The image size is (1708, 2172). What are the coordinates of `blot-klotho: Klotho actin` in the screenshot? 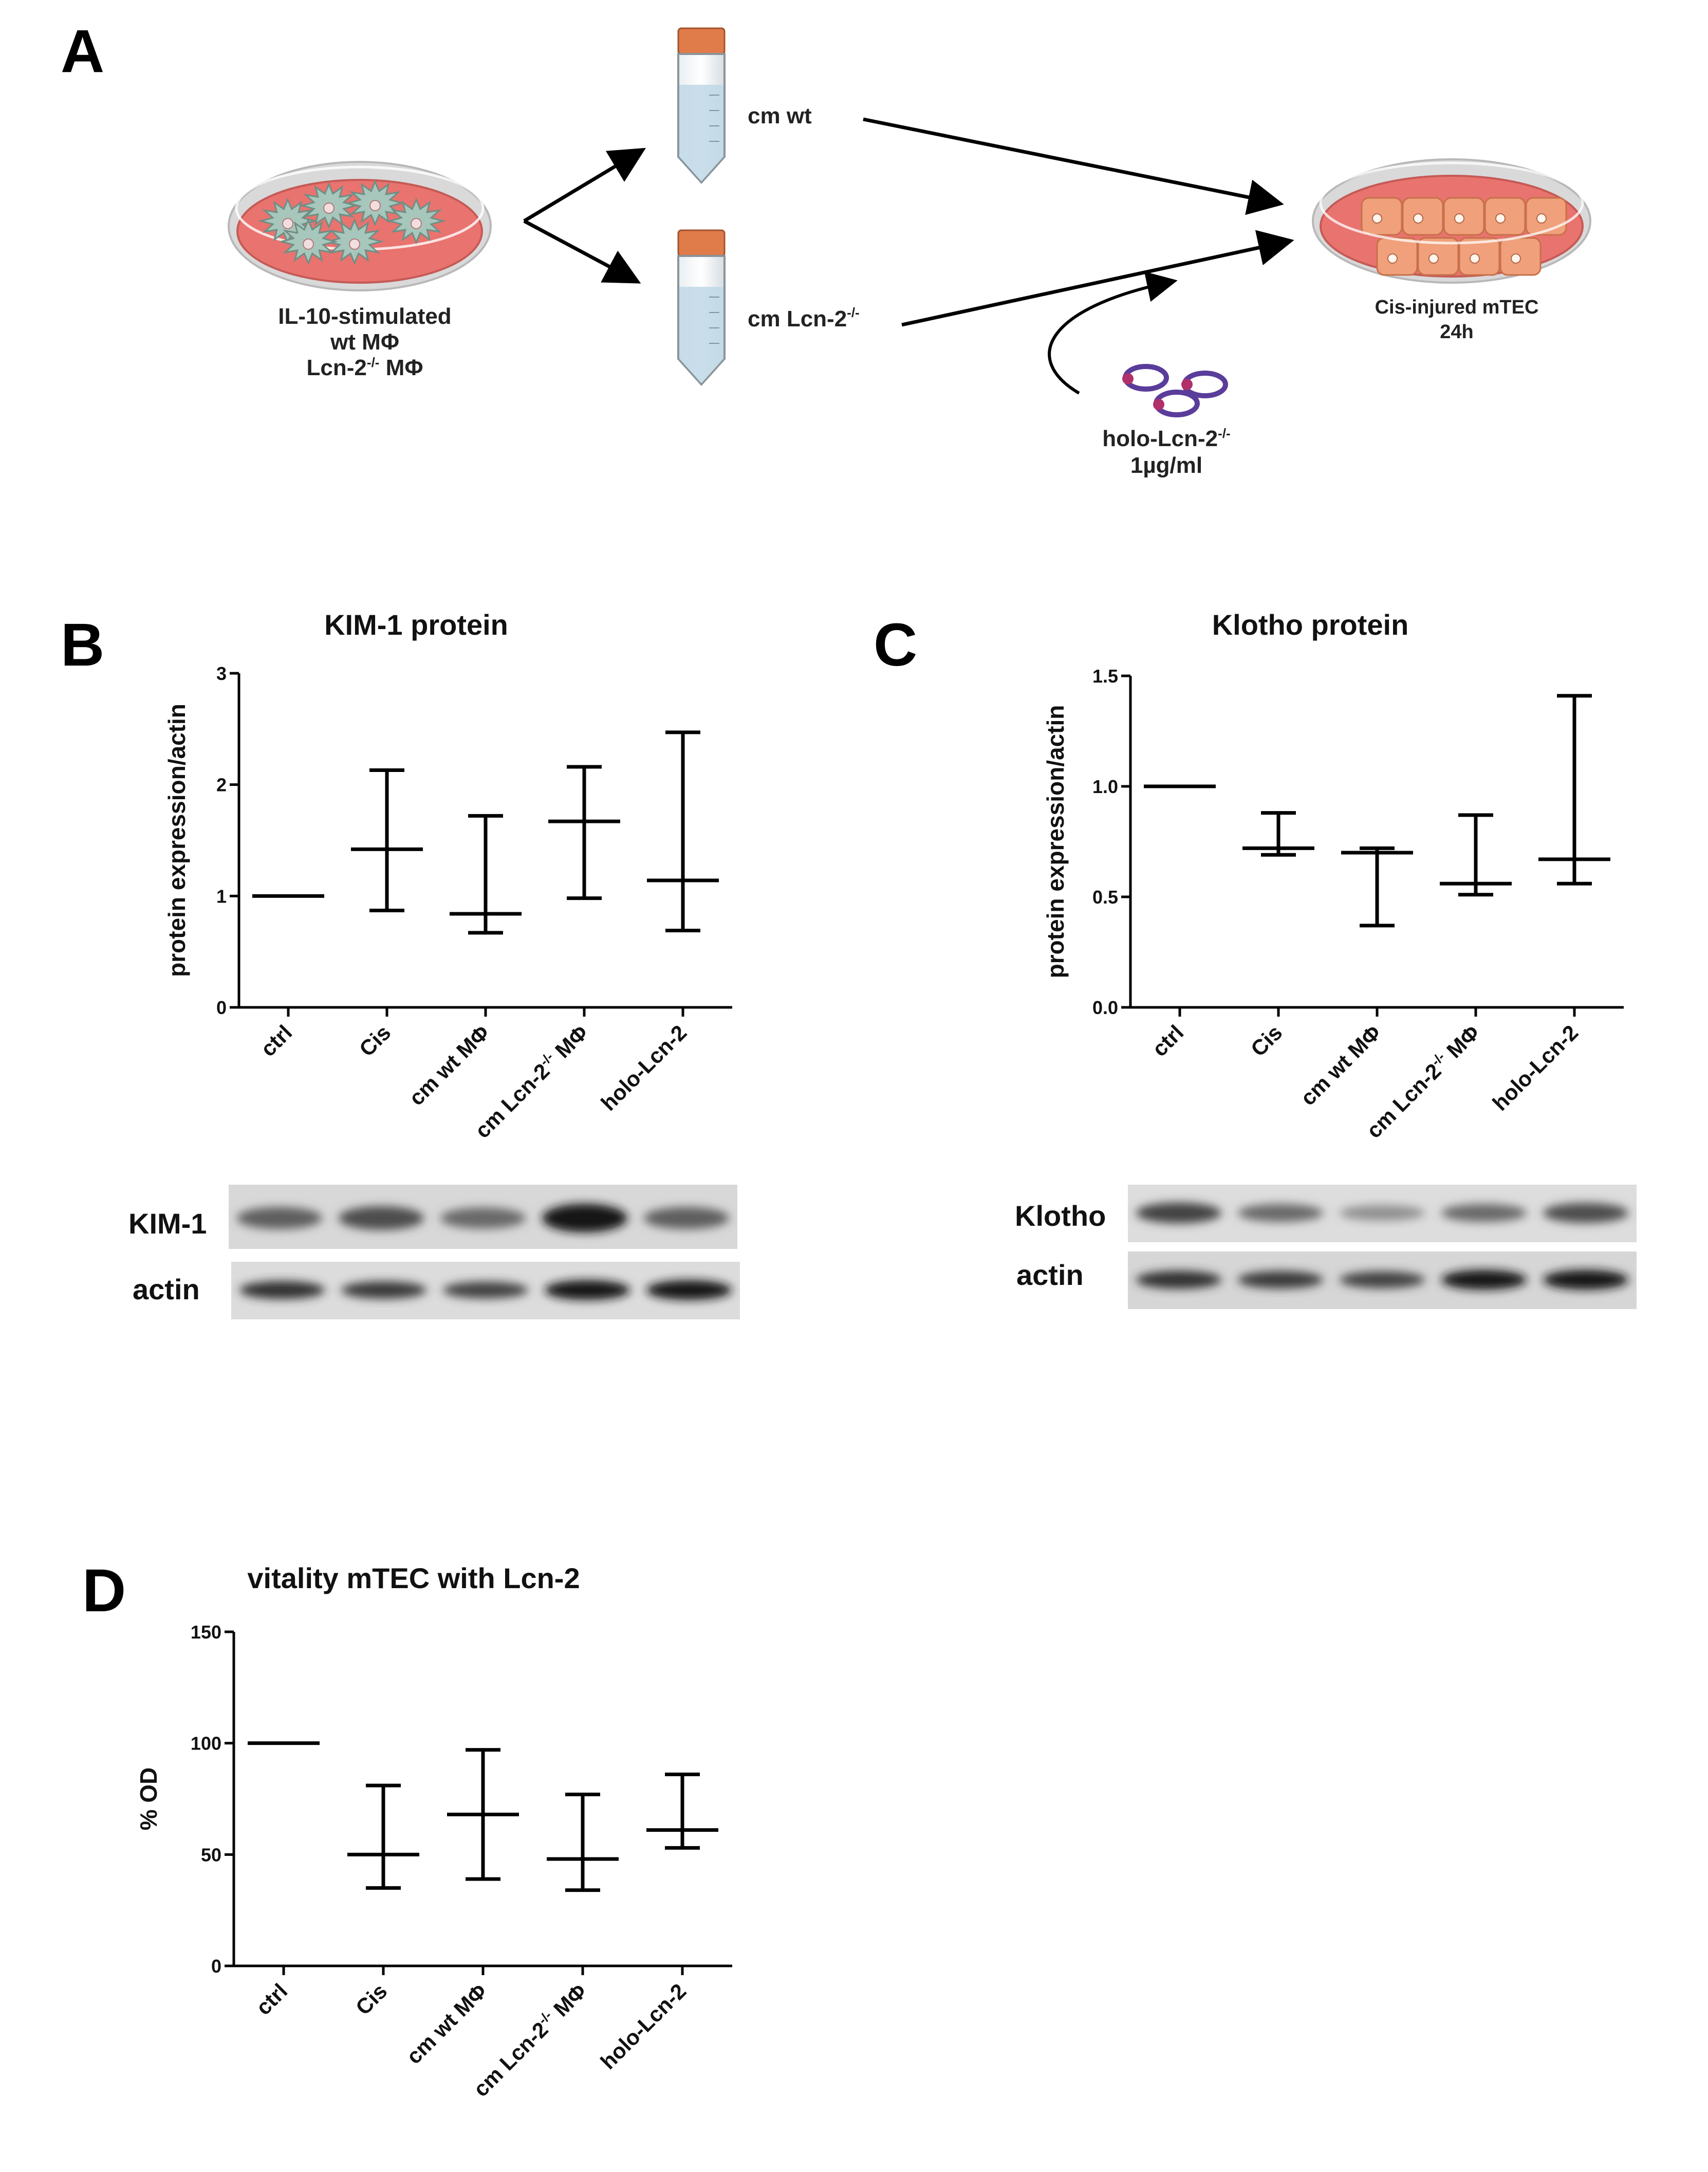 It's located at (1326, 1247).